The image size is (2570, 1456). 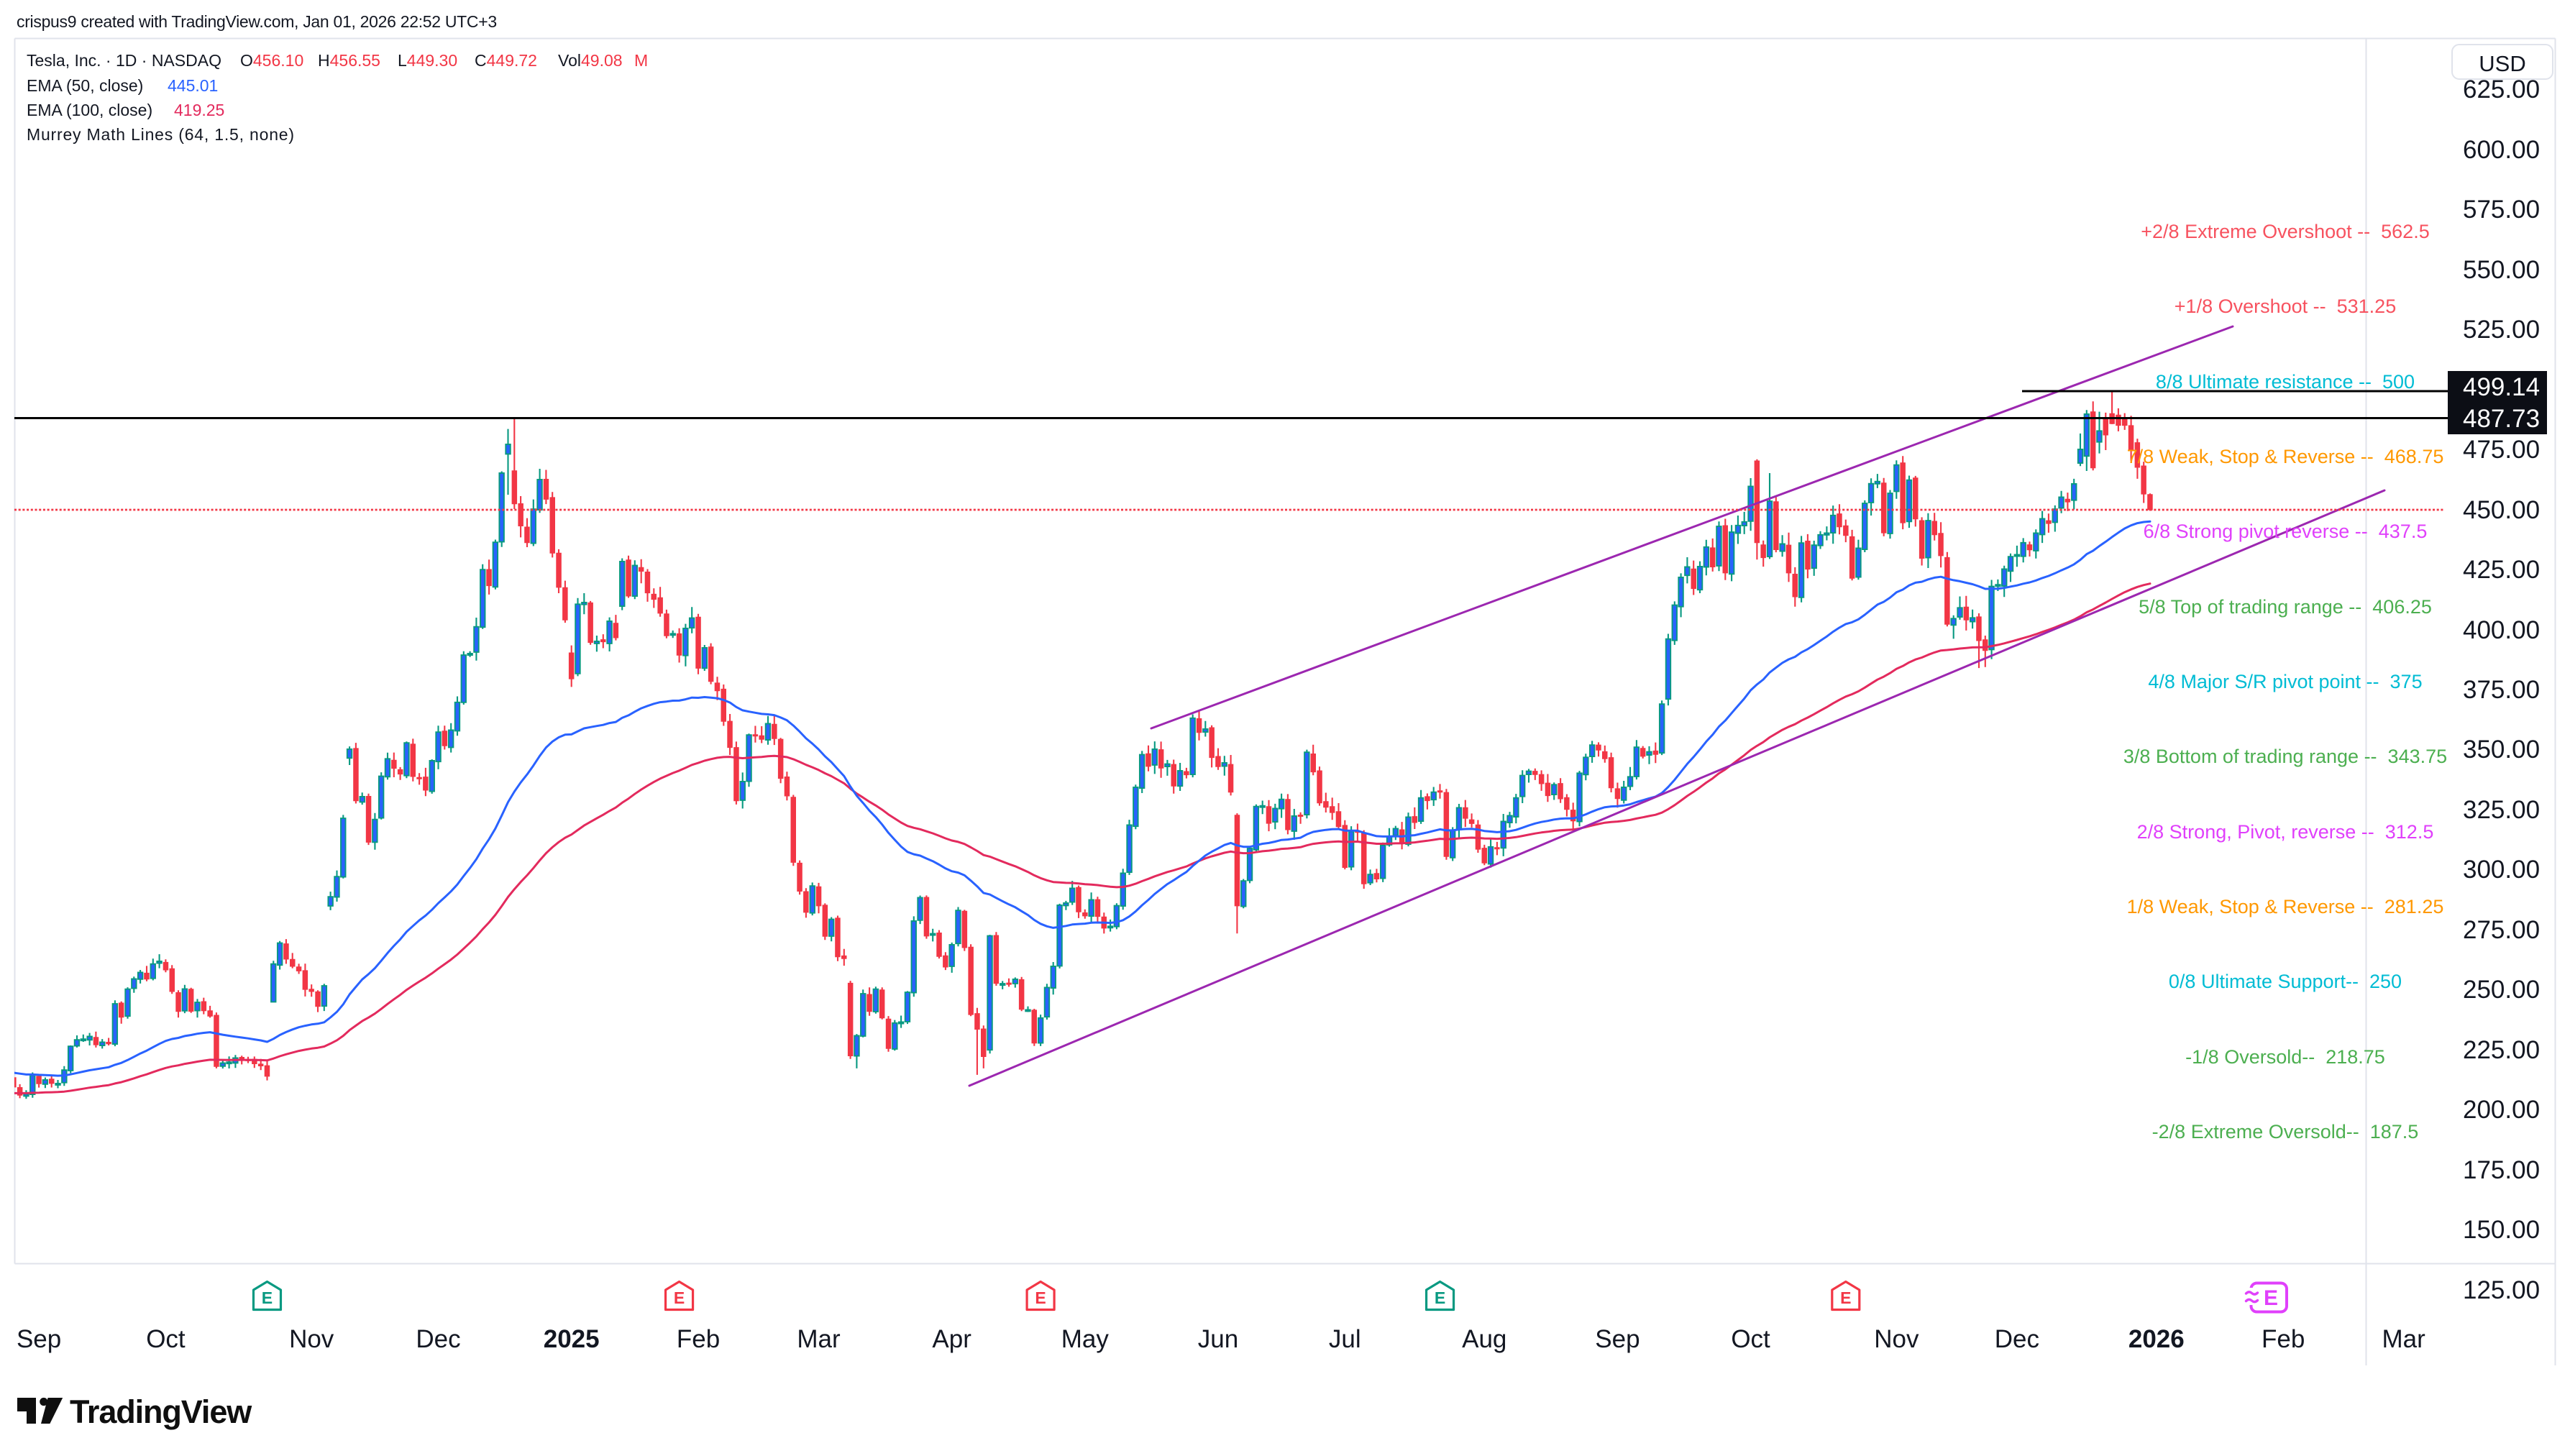 I want to click on svg-text:EMA (50, close)445.01: EMA (50, close) 445.01, so click(x=122, y=85).